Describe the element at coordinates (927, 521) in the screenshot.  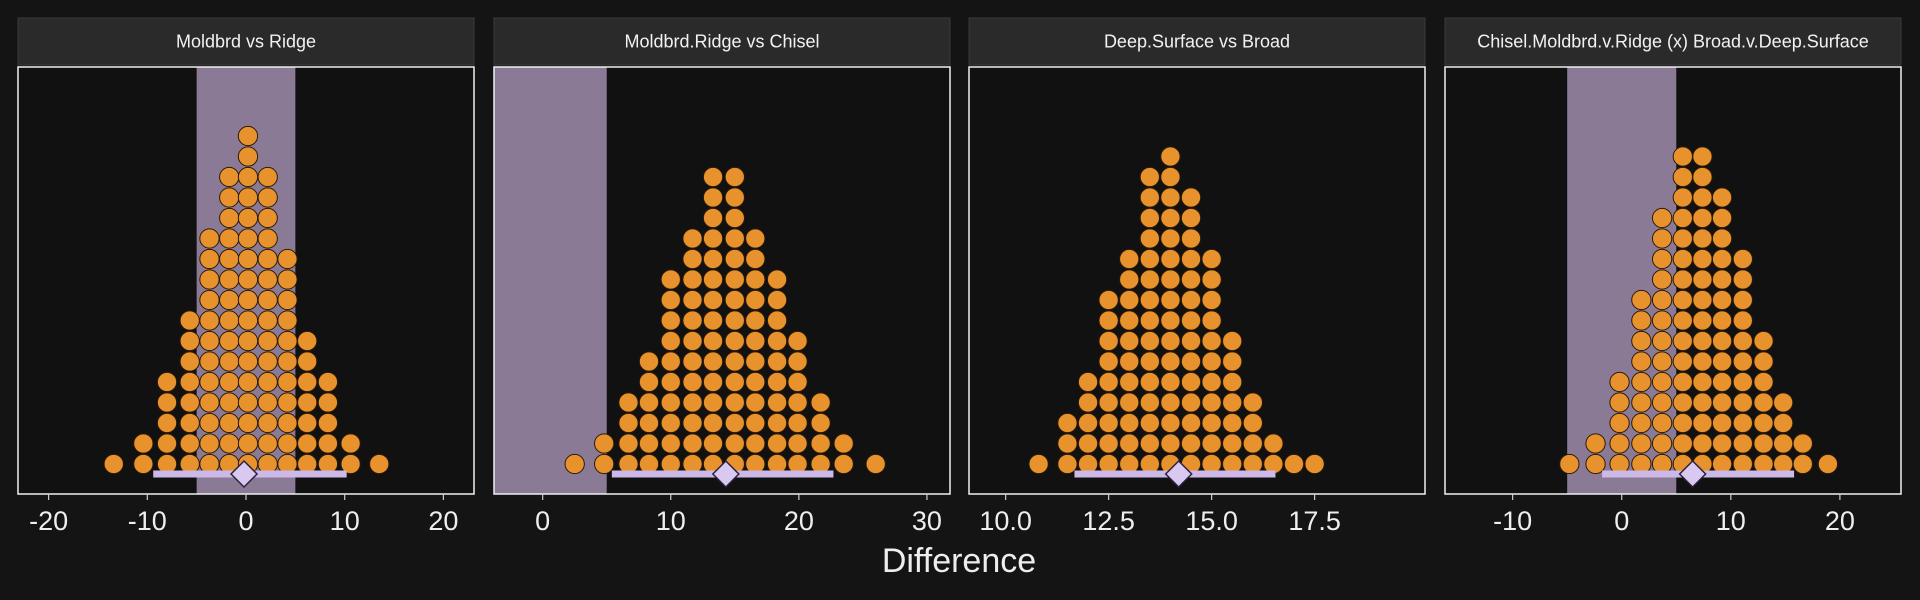
I see `x-tick-label: 30` at that location.